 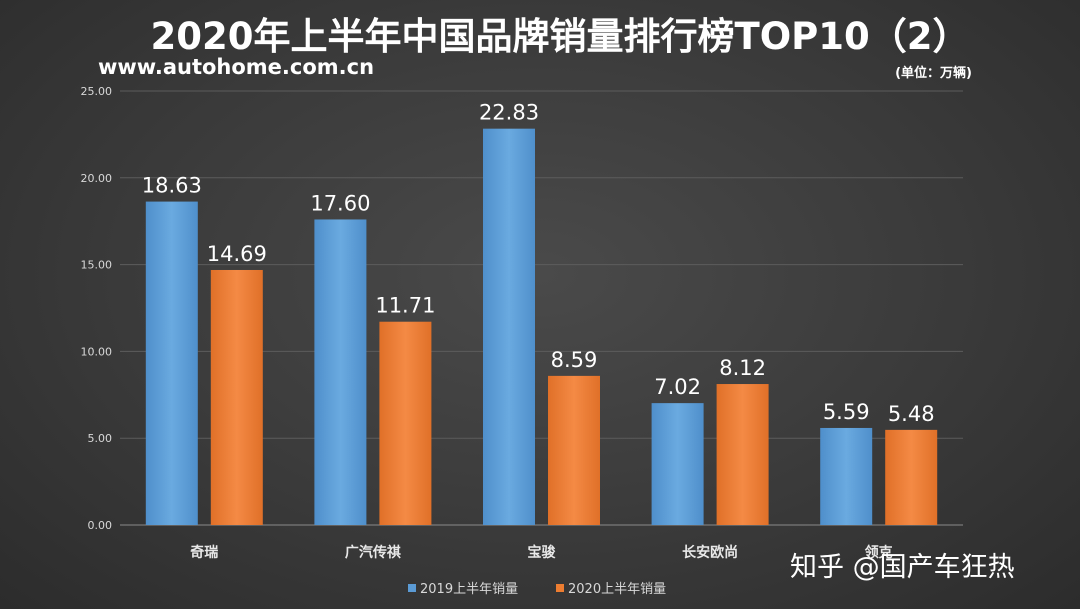 What do you see at coordinates (846, 412) in the screenshot?
I see `data-label-series-2019-4: 5.59` at bounding box center [846, 412].